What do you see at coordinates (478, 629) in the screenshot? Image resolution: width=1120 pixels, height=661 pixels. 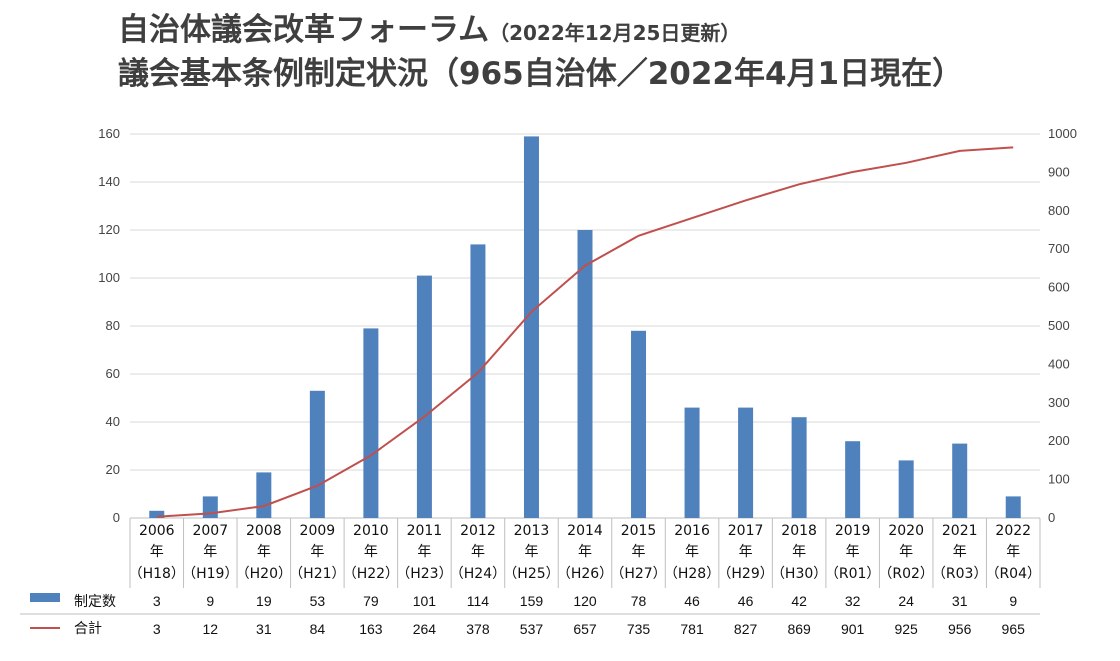 I see `table-cell-line-value: 378` at bounding box center [478, 629].